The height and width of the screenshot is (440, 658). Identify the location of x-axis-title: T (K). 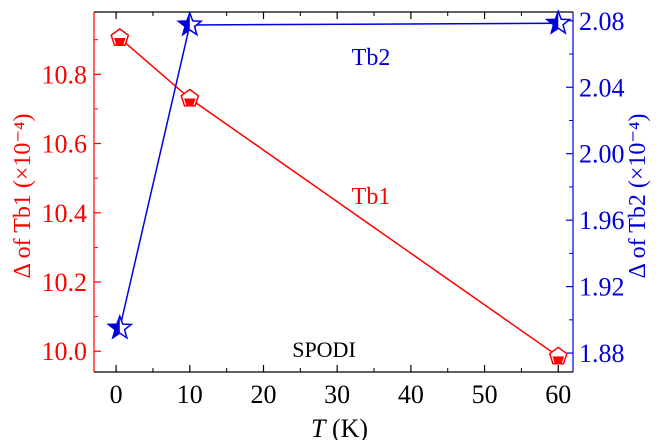
(339, 427).